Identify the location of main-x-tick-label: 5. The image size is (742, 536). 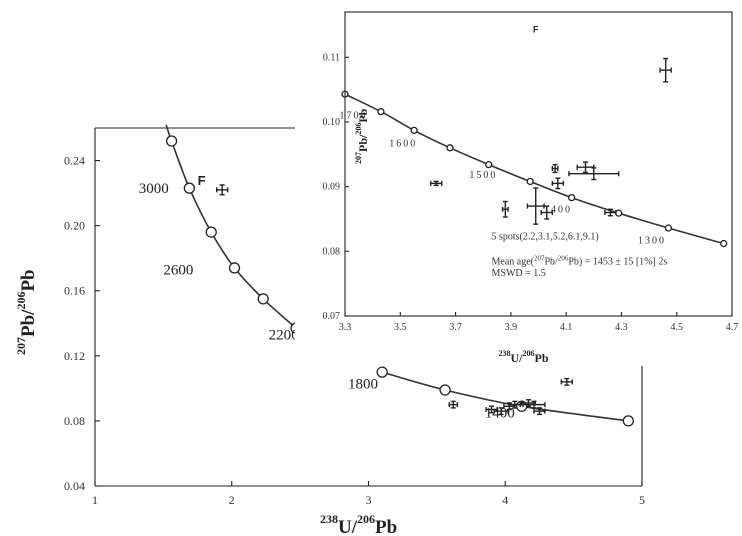
(642, 500).